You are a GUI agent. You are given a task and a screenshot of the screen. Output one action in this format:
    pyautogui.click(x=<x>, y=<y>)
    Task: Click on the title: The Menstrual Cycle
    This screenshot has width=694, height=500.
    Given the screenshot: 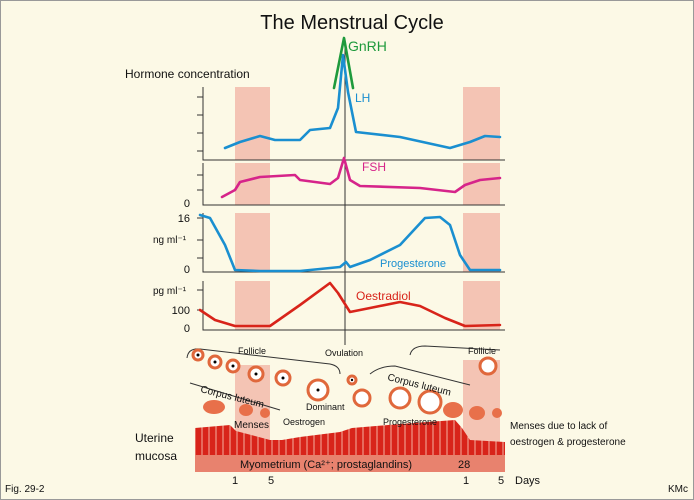 What is the action you would take?
    pyautogui.click(x=351, y=23)
    